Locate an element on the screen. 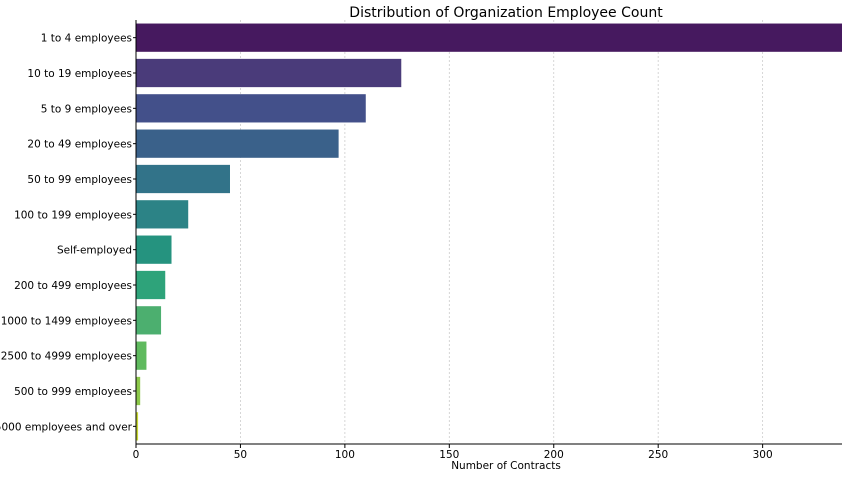 Image resolution: width=854 pixels, height=477 pixels. x-tick-label: 150 is located at coordinates (449, 455).